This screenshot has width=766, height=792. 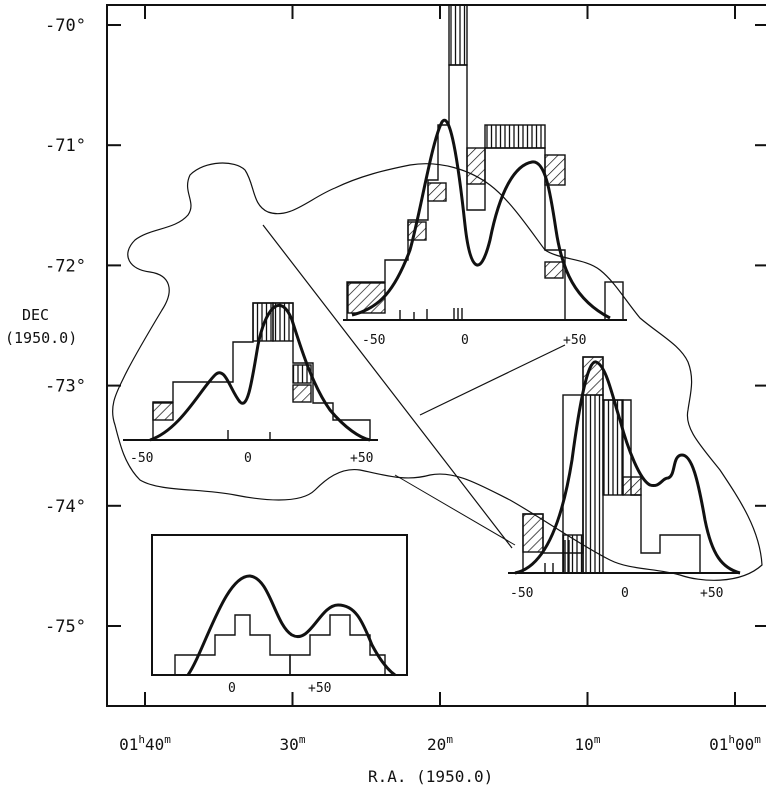 What do you see at coordinates (65, 266) in the screenshot?
I see `y-tick-label: -72°` at bounding box center [65, 266].